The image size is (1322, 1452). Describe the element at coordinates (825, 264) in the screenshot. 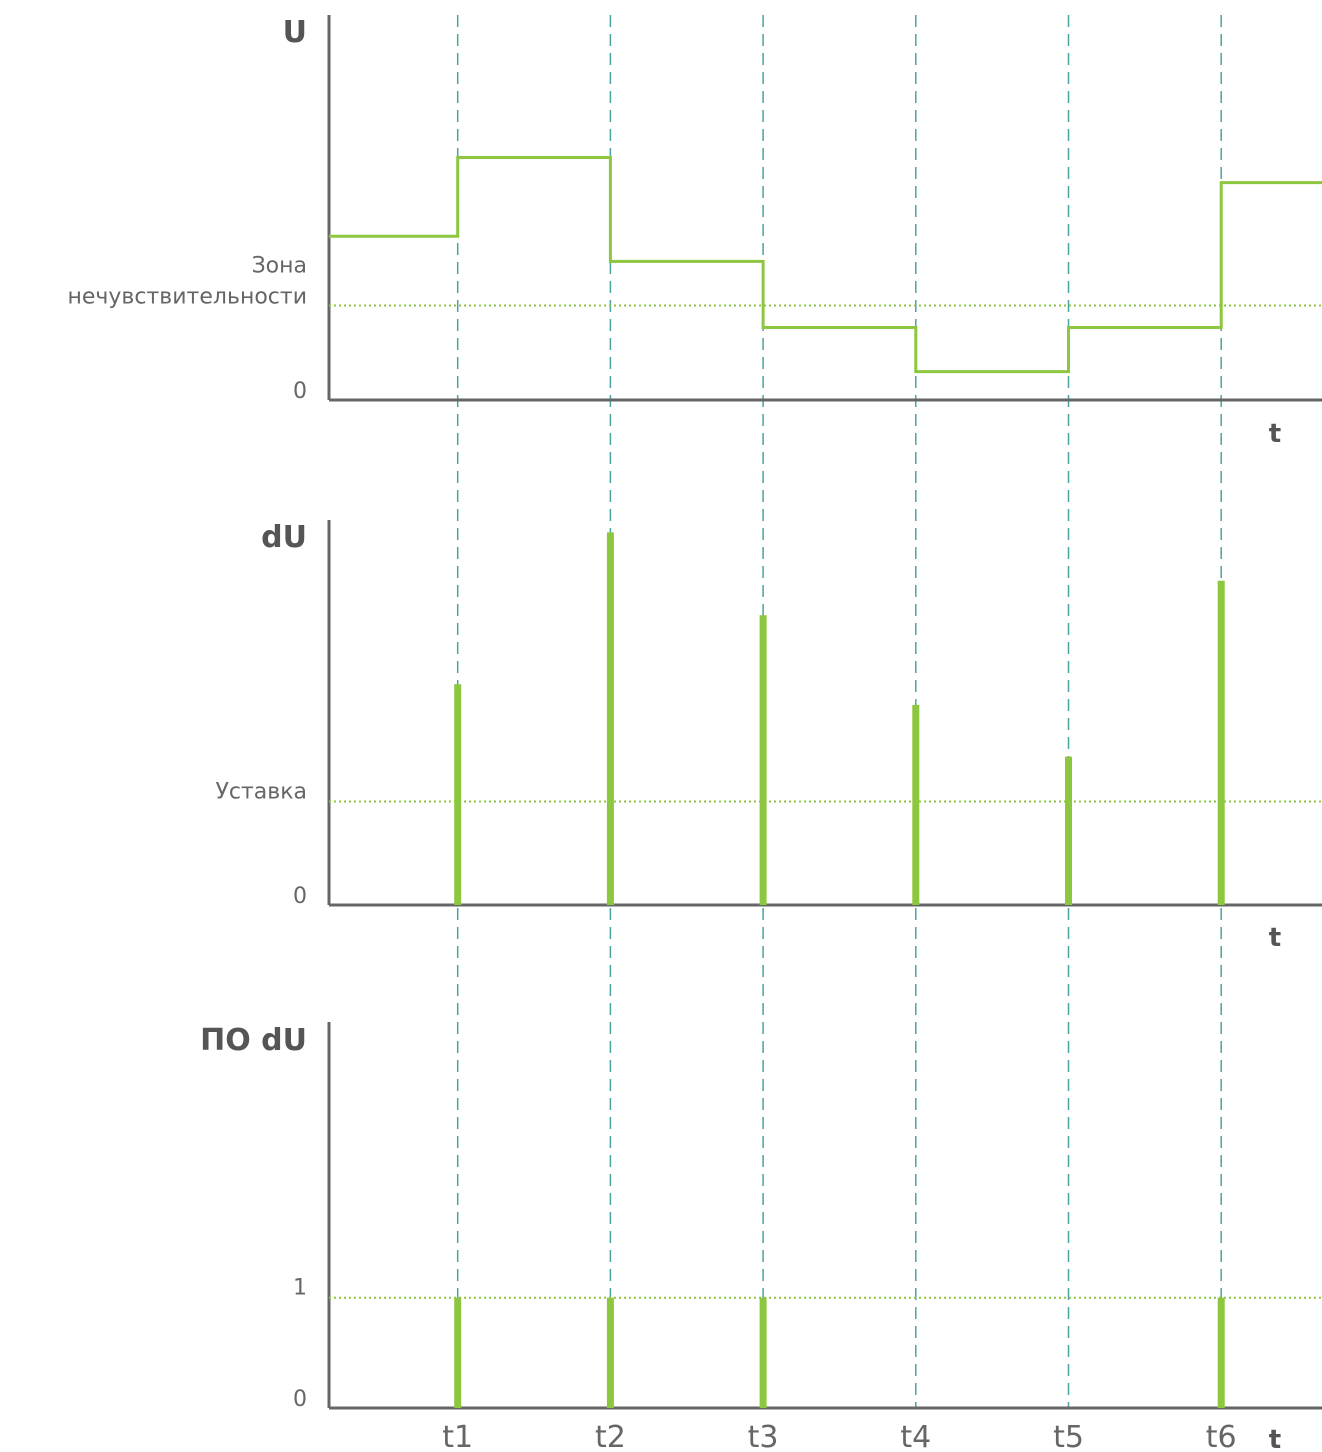

I see `step-signal-line` at that location.